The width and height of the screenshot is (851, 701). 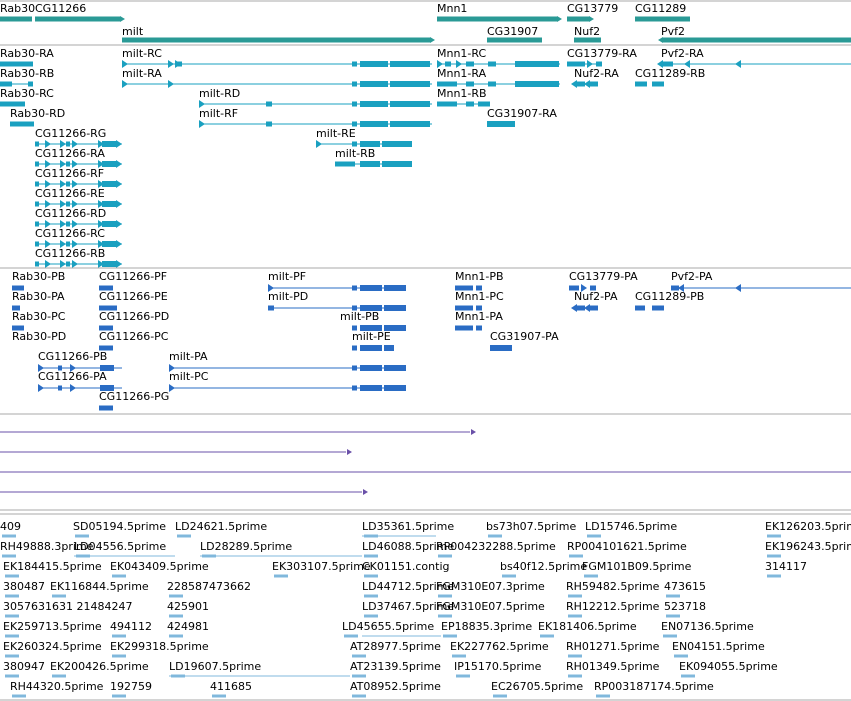 I want to click on feature-label: RH01349.5prime, so click(x=613, y=666).